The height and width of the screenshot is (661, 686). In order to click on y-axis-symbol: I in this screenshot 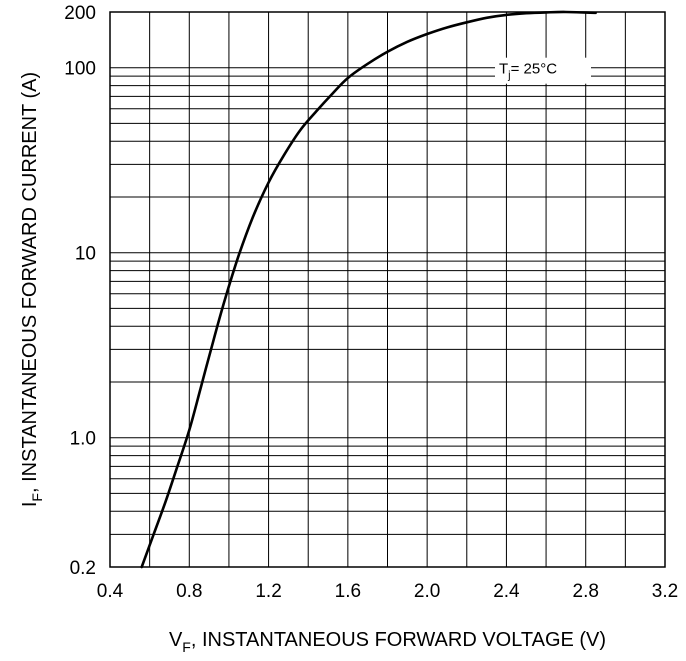, I will do `click(30, 505)`.